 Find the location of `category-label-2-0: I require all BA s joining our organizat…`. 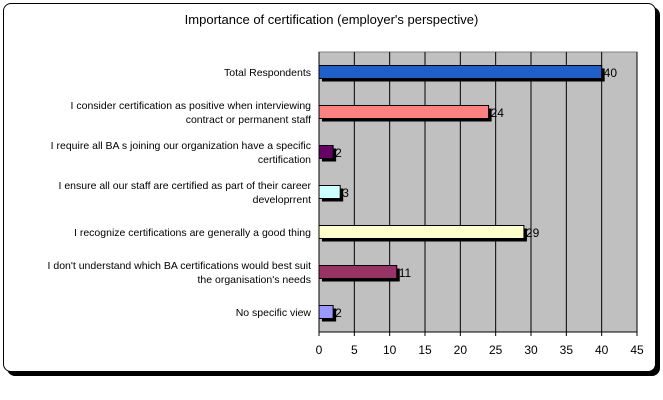

category-label-2-0: I require all BA s joining our organizat… is located at coordinates (181, 146).